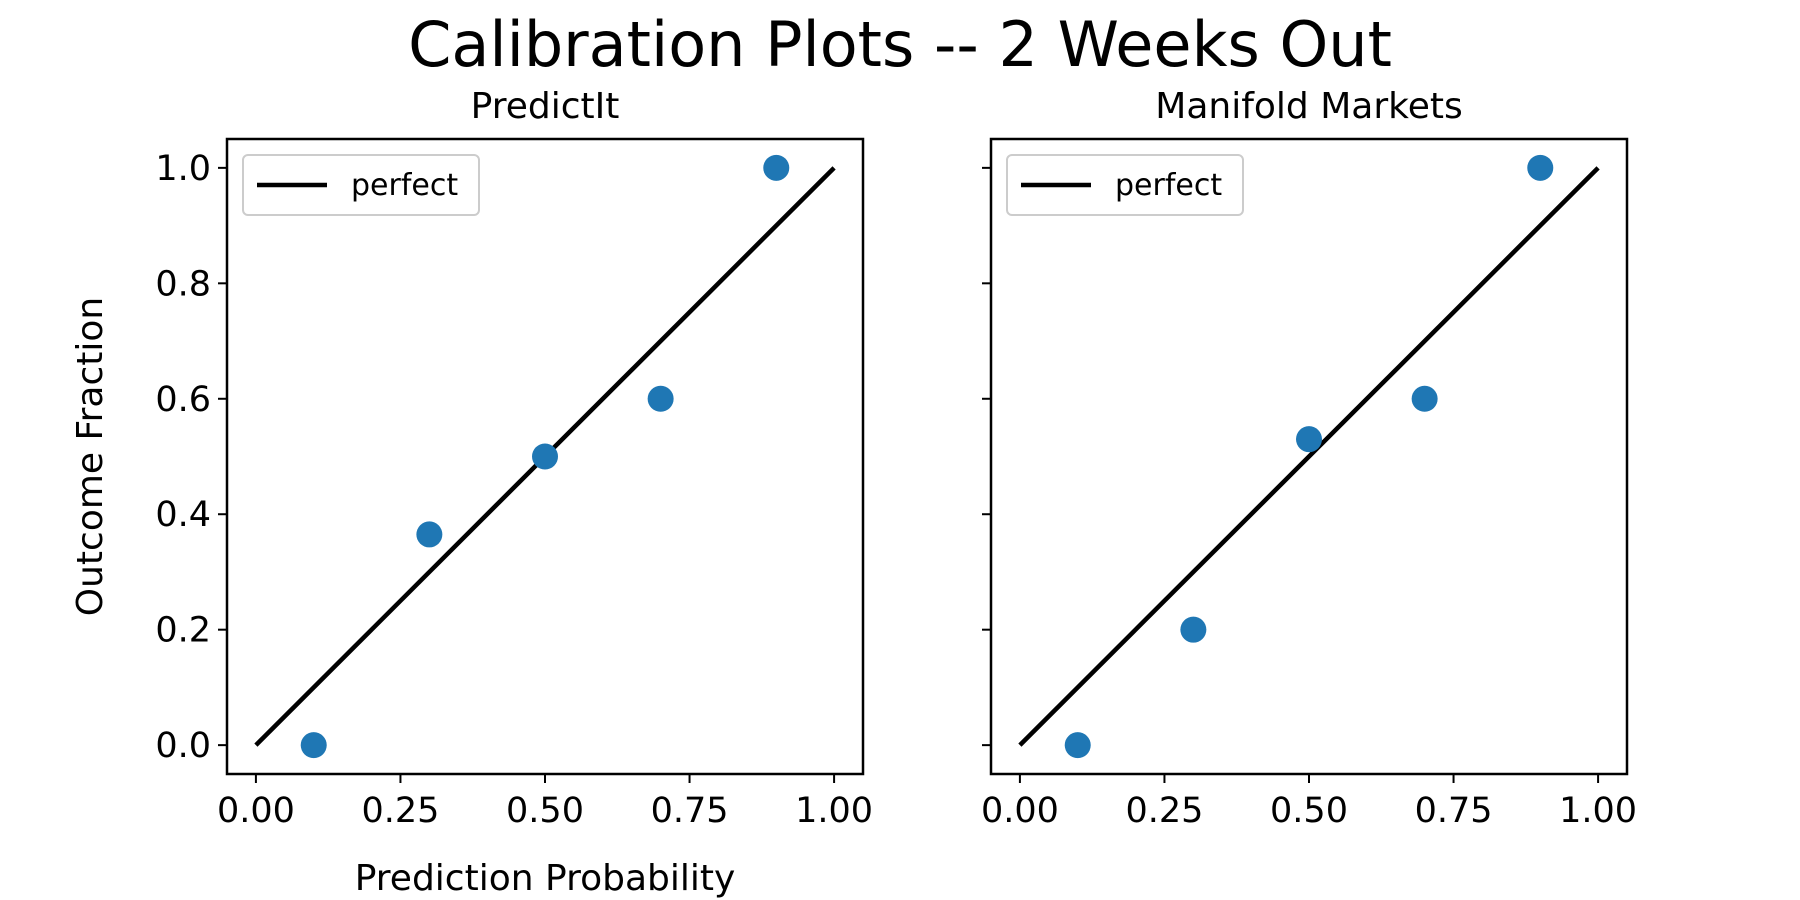  What do you see at coordinates (183, 515) in the screenshot?
I see `y-tick-label: 0.4` at bounding box center [183, 515].